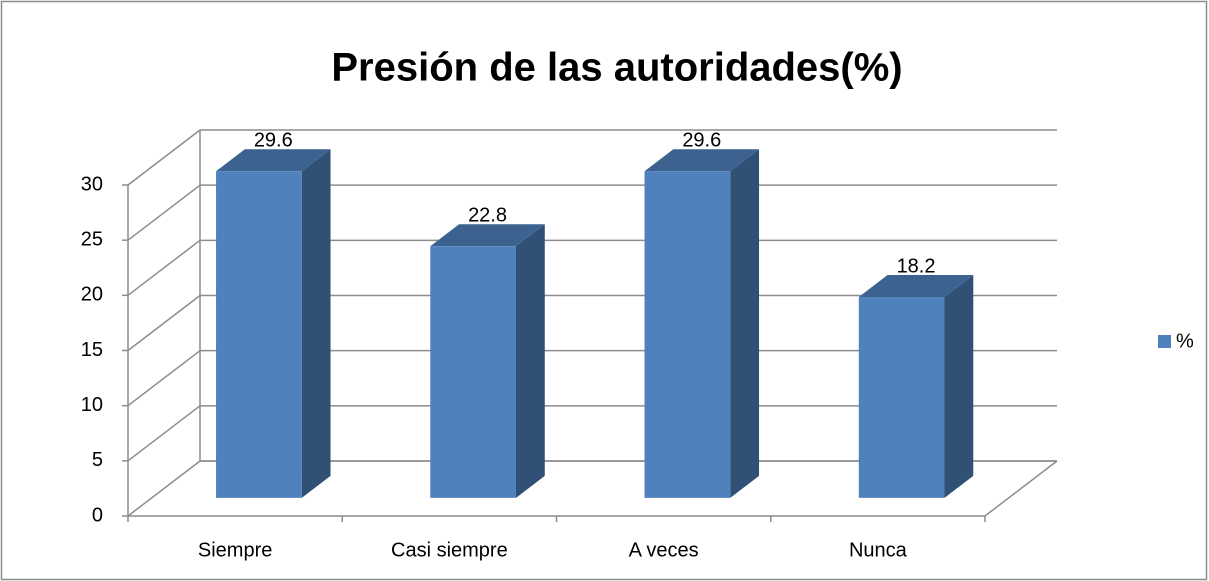 Image resolution: width=1209 pixels, height=581 pixels. I want to click on y-tick-label: 25, so click(92, 239).